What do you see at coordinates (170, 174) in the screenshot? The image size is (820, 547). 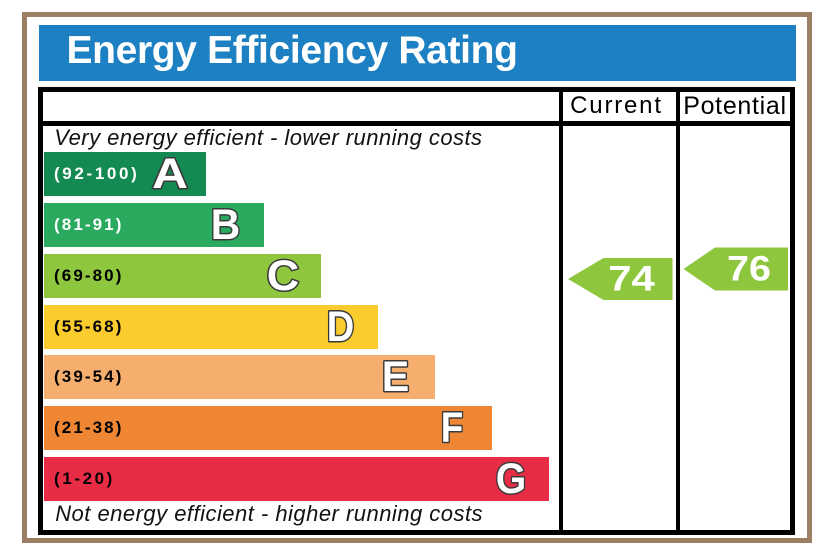 I see `svg-text: A` at bounding box center [170, 174].